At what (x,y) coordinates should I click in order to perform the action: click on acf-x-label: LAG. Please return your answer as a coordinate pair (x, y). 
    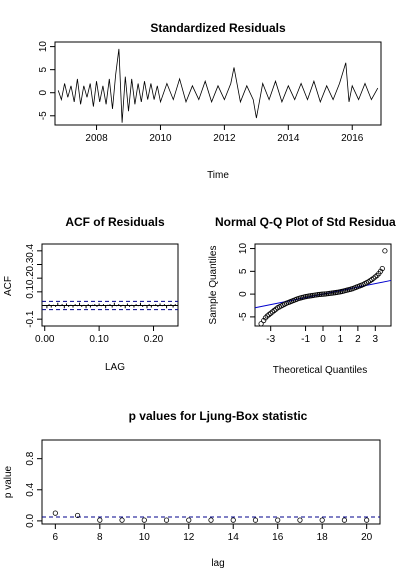
    Looking at the image, I should click on (115, 367).